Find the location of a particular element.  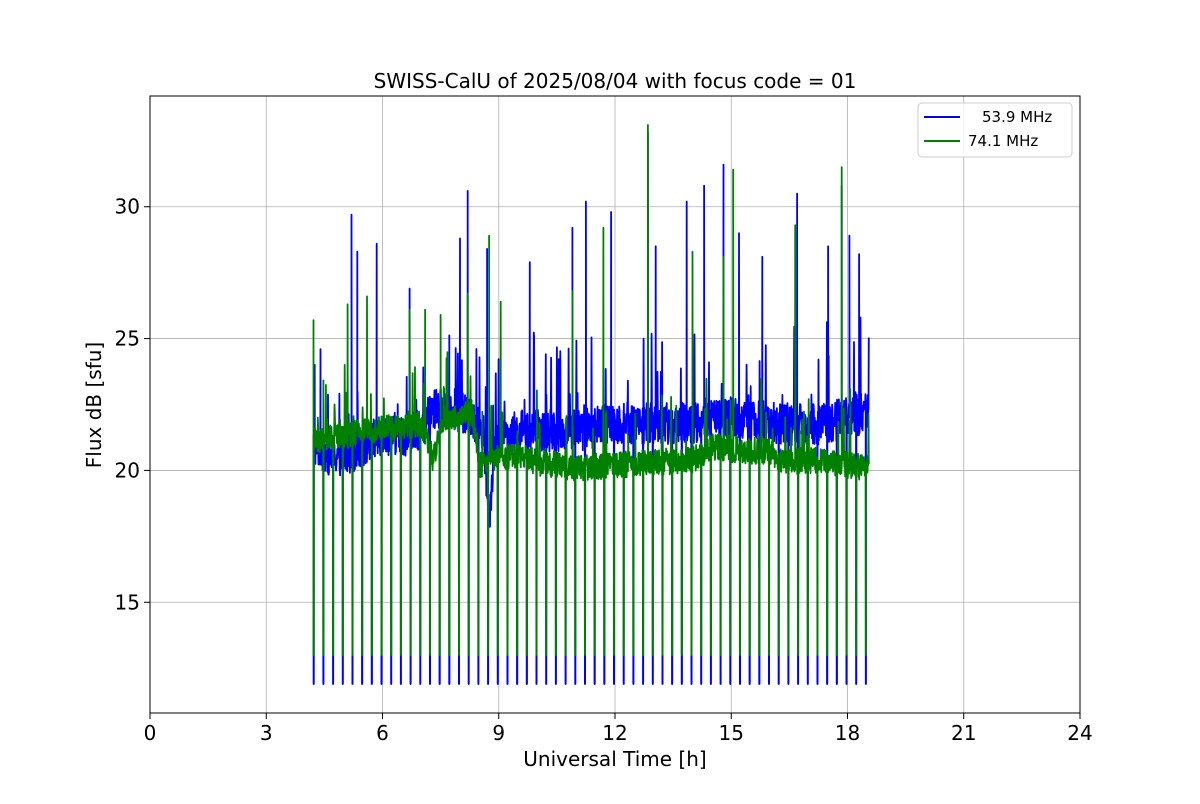

legend-label-74-1-mhz: 74.1 MHz is located at coordinates (1003, 141).